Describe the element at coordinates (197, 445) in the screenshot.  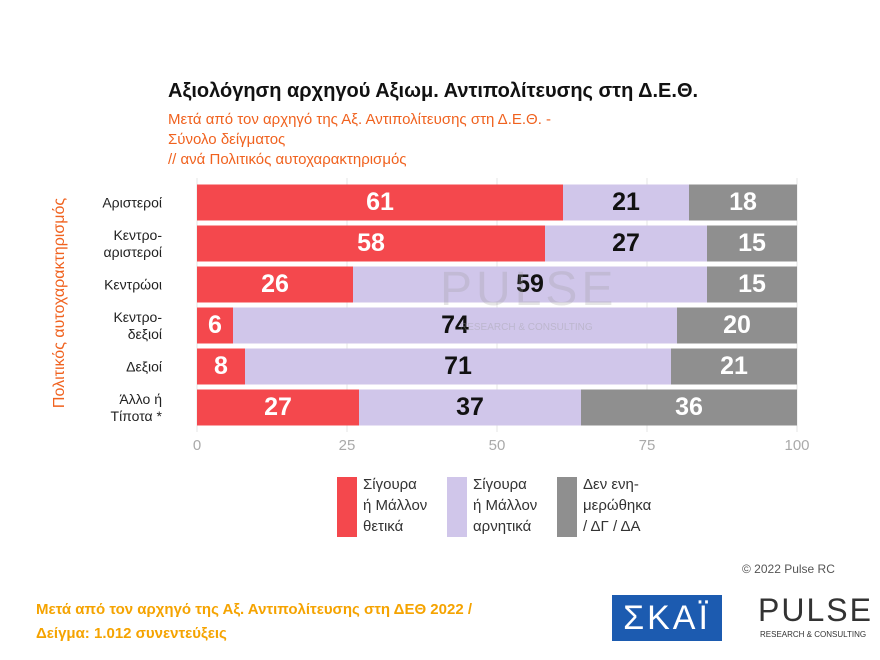
I see `x-tick-label: 0` at that location.